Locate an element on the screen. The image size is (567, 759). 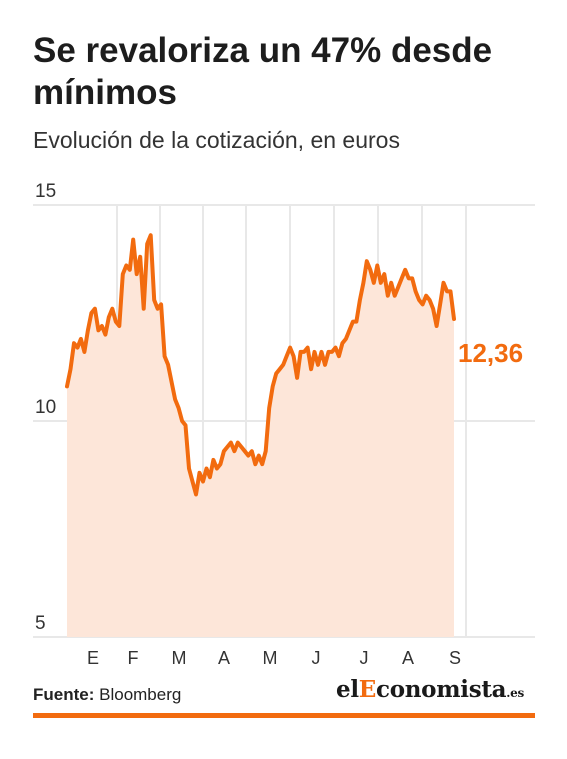
y-tick-label: 5 is located at coordinates (40, 623).